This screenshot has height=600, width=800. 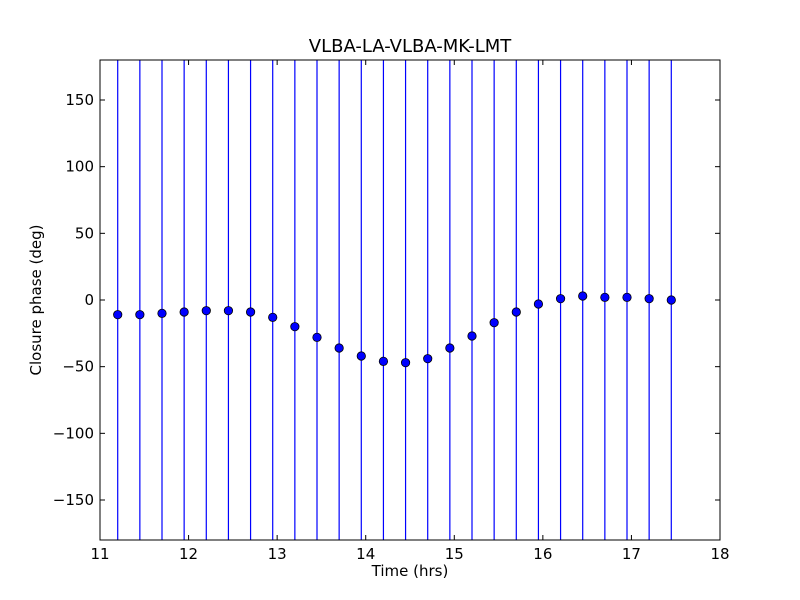 What do you see at coordinates (719, 554) in the screenshot?
I see `x-tick-label: 18` at bounding box center [719, 554].